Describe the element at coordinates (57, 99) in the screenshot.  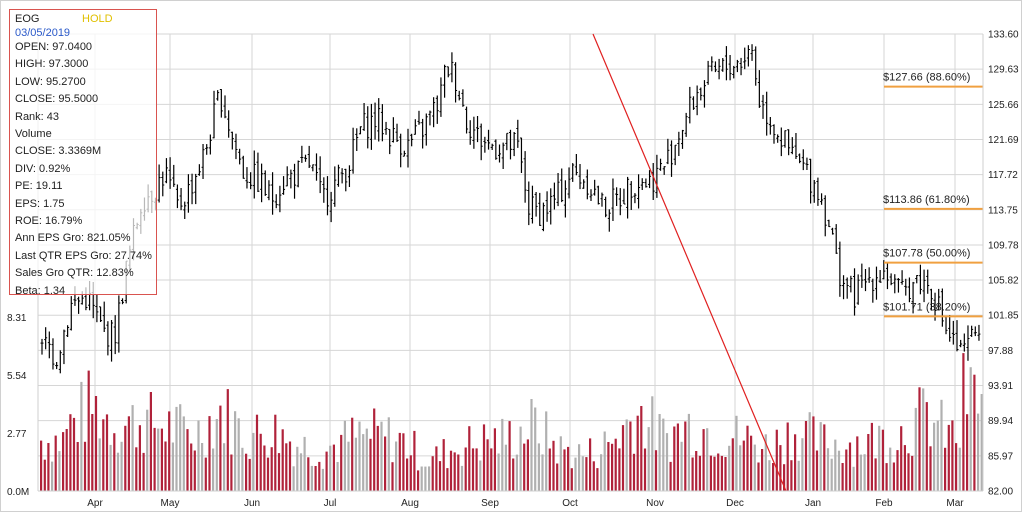
I see `info-row: CLOSE: 95.5000` at that location.